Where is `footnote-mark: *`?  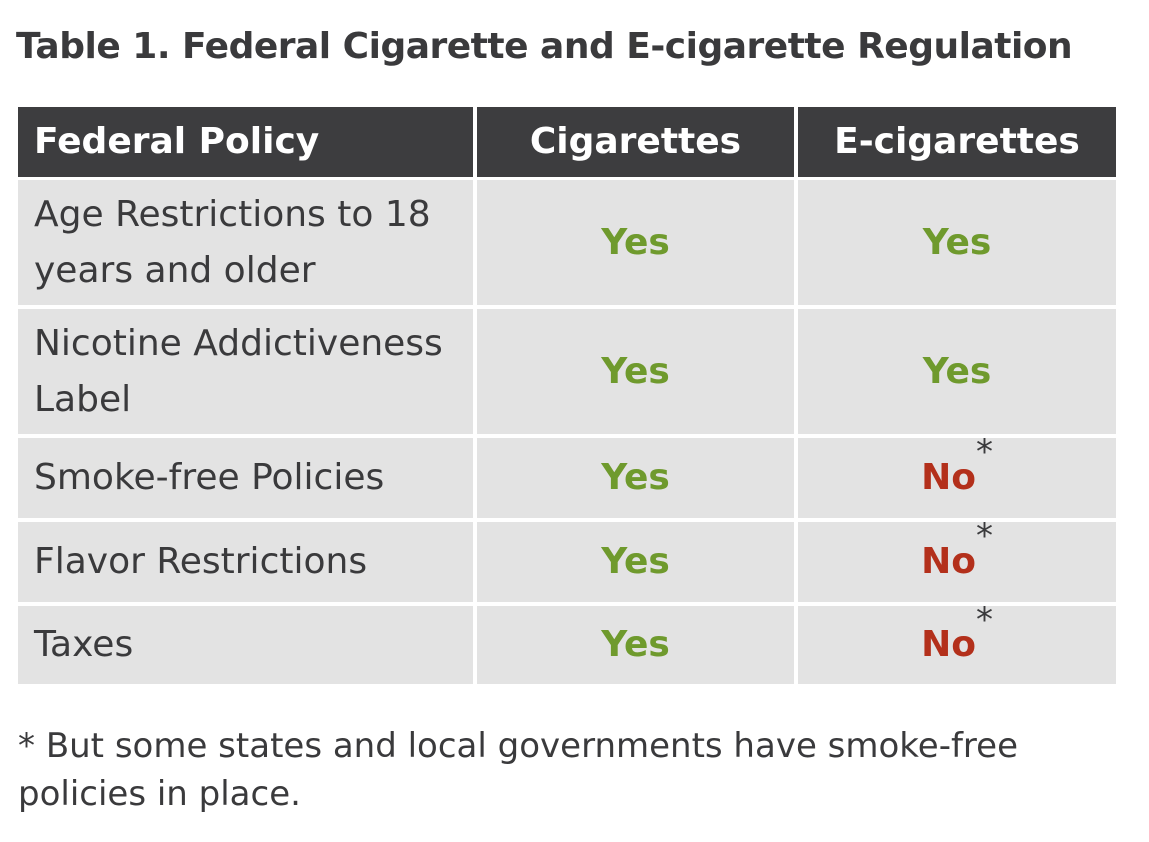 footnote-mark: * is located at coordinates (26, 746).